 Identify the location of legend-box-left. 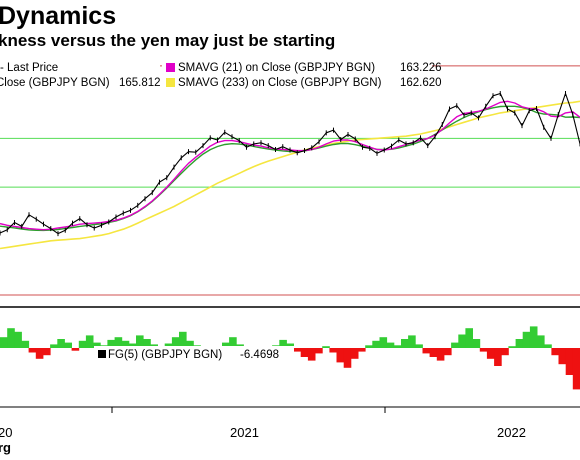
(80, 73).